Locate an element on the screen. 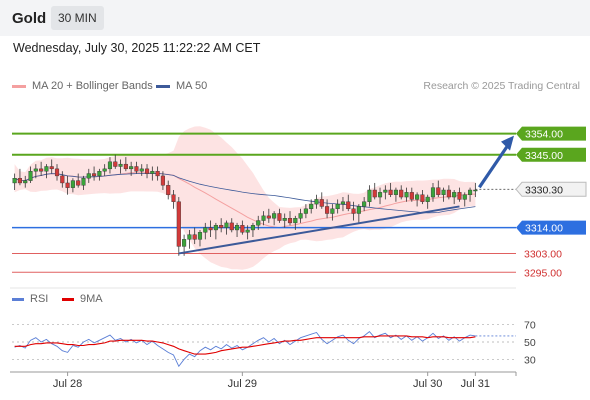  rsi-tick-label: 30 is located at coordinates (530, 360).